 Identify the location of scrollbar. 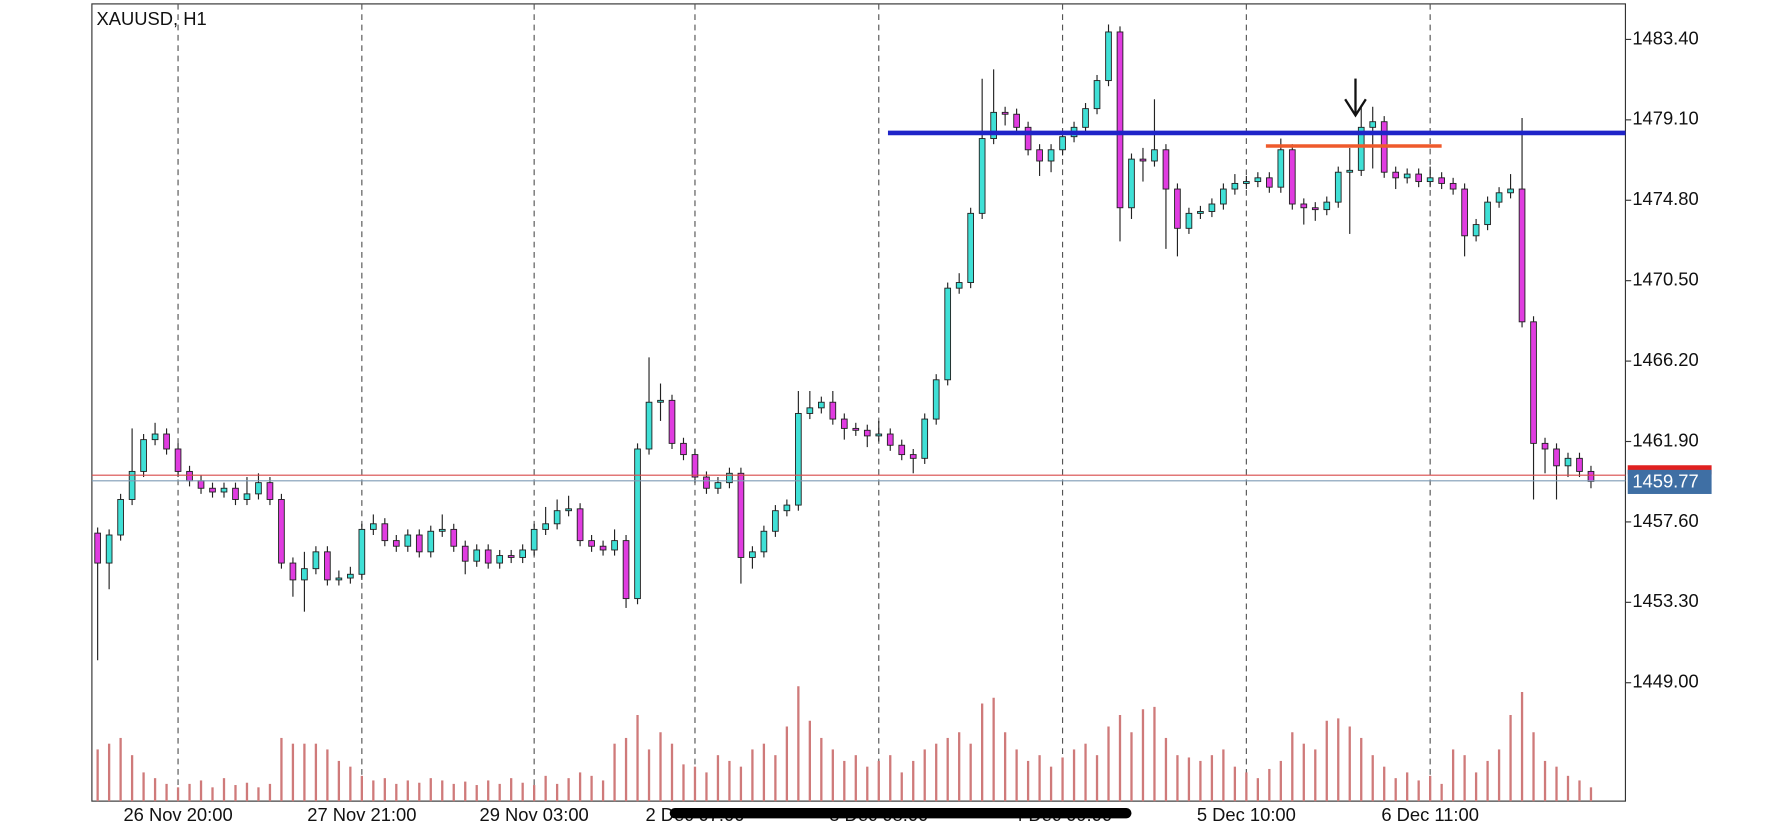
(900, 813).